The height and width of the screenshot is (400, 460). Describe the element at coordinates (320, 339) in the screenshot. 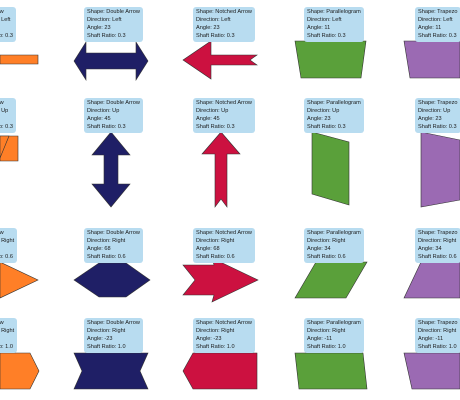

I see `label-angle: Angle: -11` at that location.